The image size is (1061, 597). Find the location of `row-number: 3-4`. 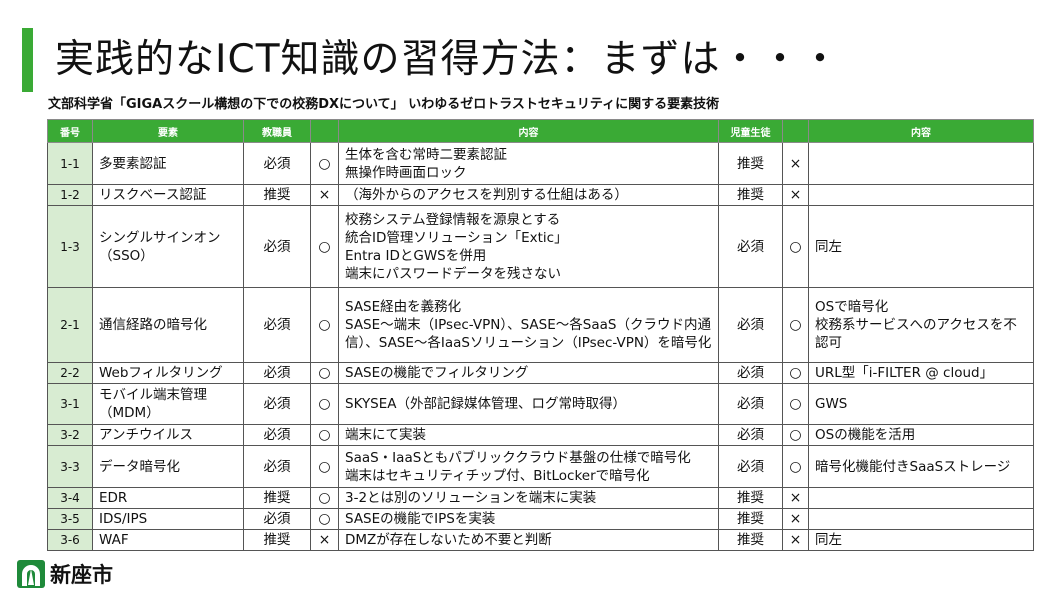

row-number: 3-4 is located at coordinates (70, 498).